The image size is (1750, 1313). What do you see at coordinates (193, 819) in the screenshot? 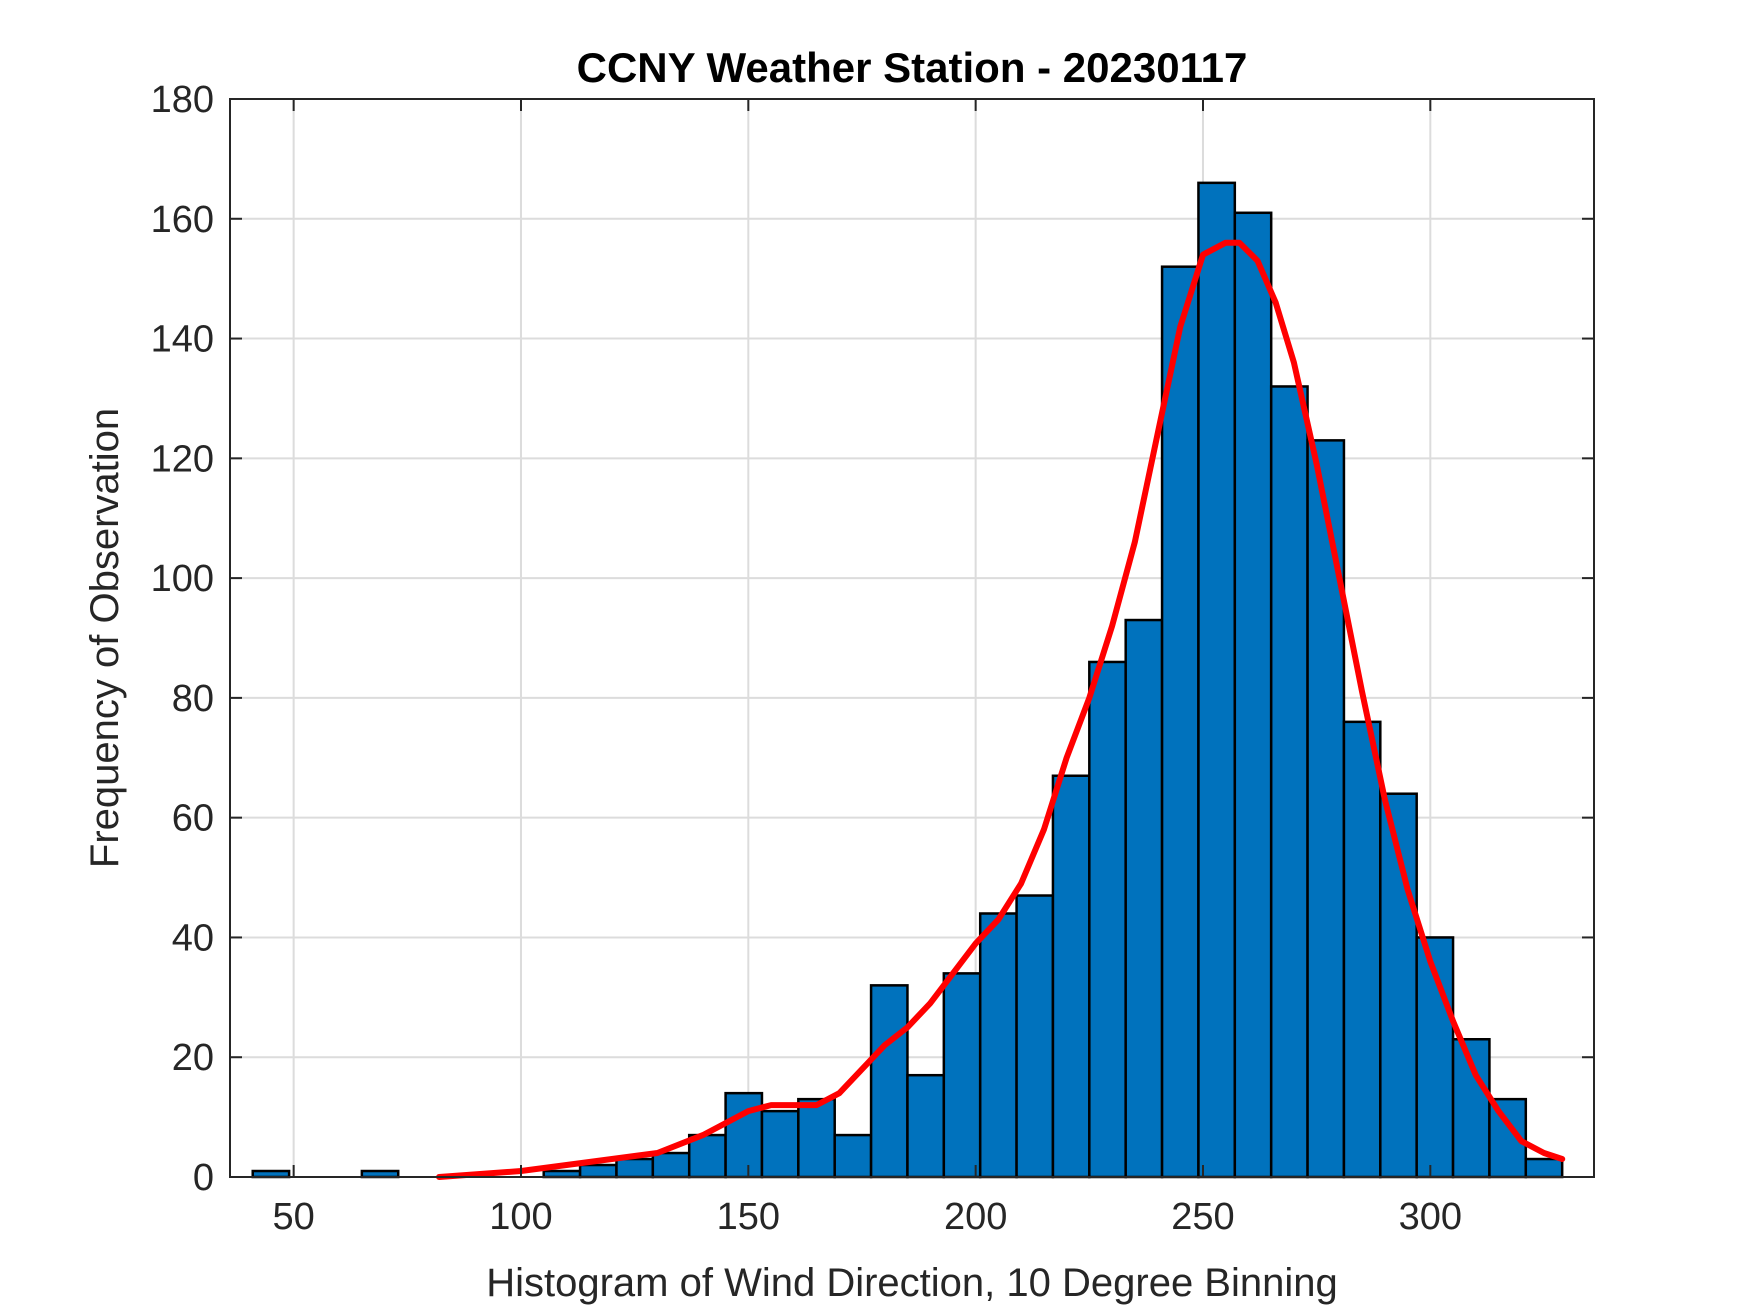
I see `y-tick-label: 60` at bounding box center [193, 819].